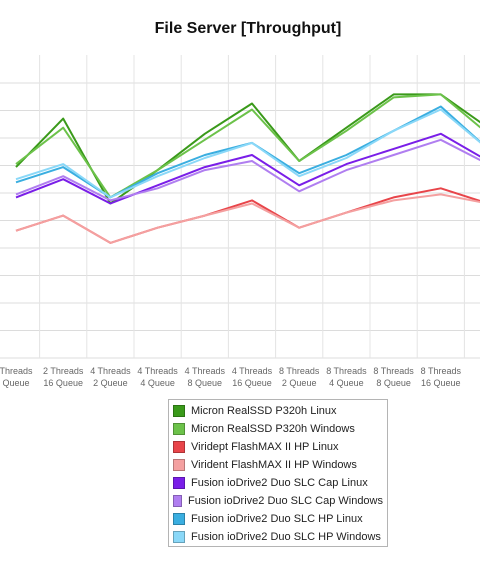  What do you see at coordinates (264, 411) in the screenshot?
I see `legend-label: Micron RealSSD P320h Linux` at bounding box center [264, 411].